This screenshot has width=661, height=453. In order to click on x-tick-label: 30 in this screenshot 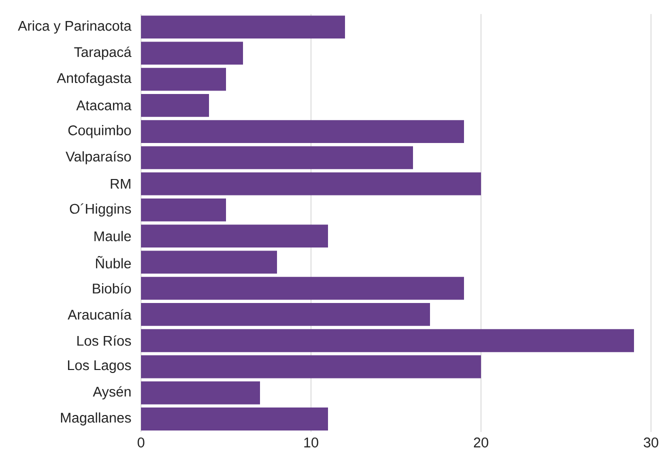, I will do `click(651, 443)`.